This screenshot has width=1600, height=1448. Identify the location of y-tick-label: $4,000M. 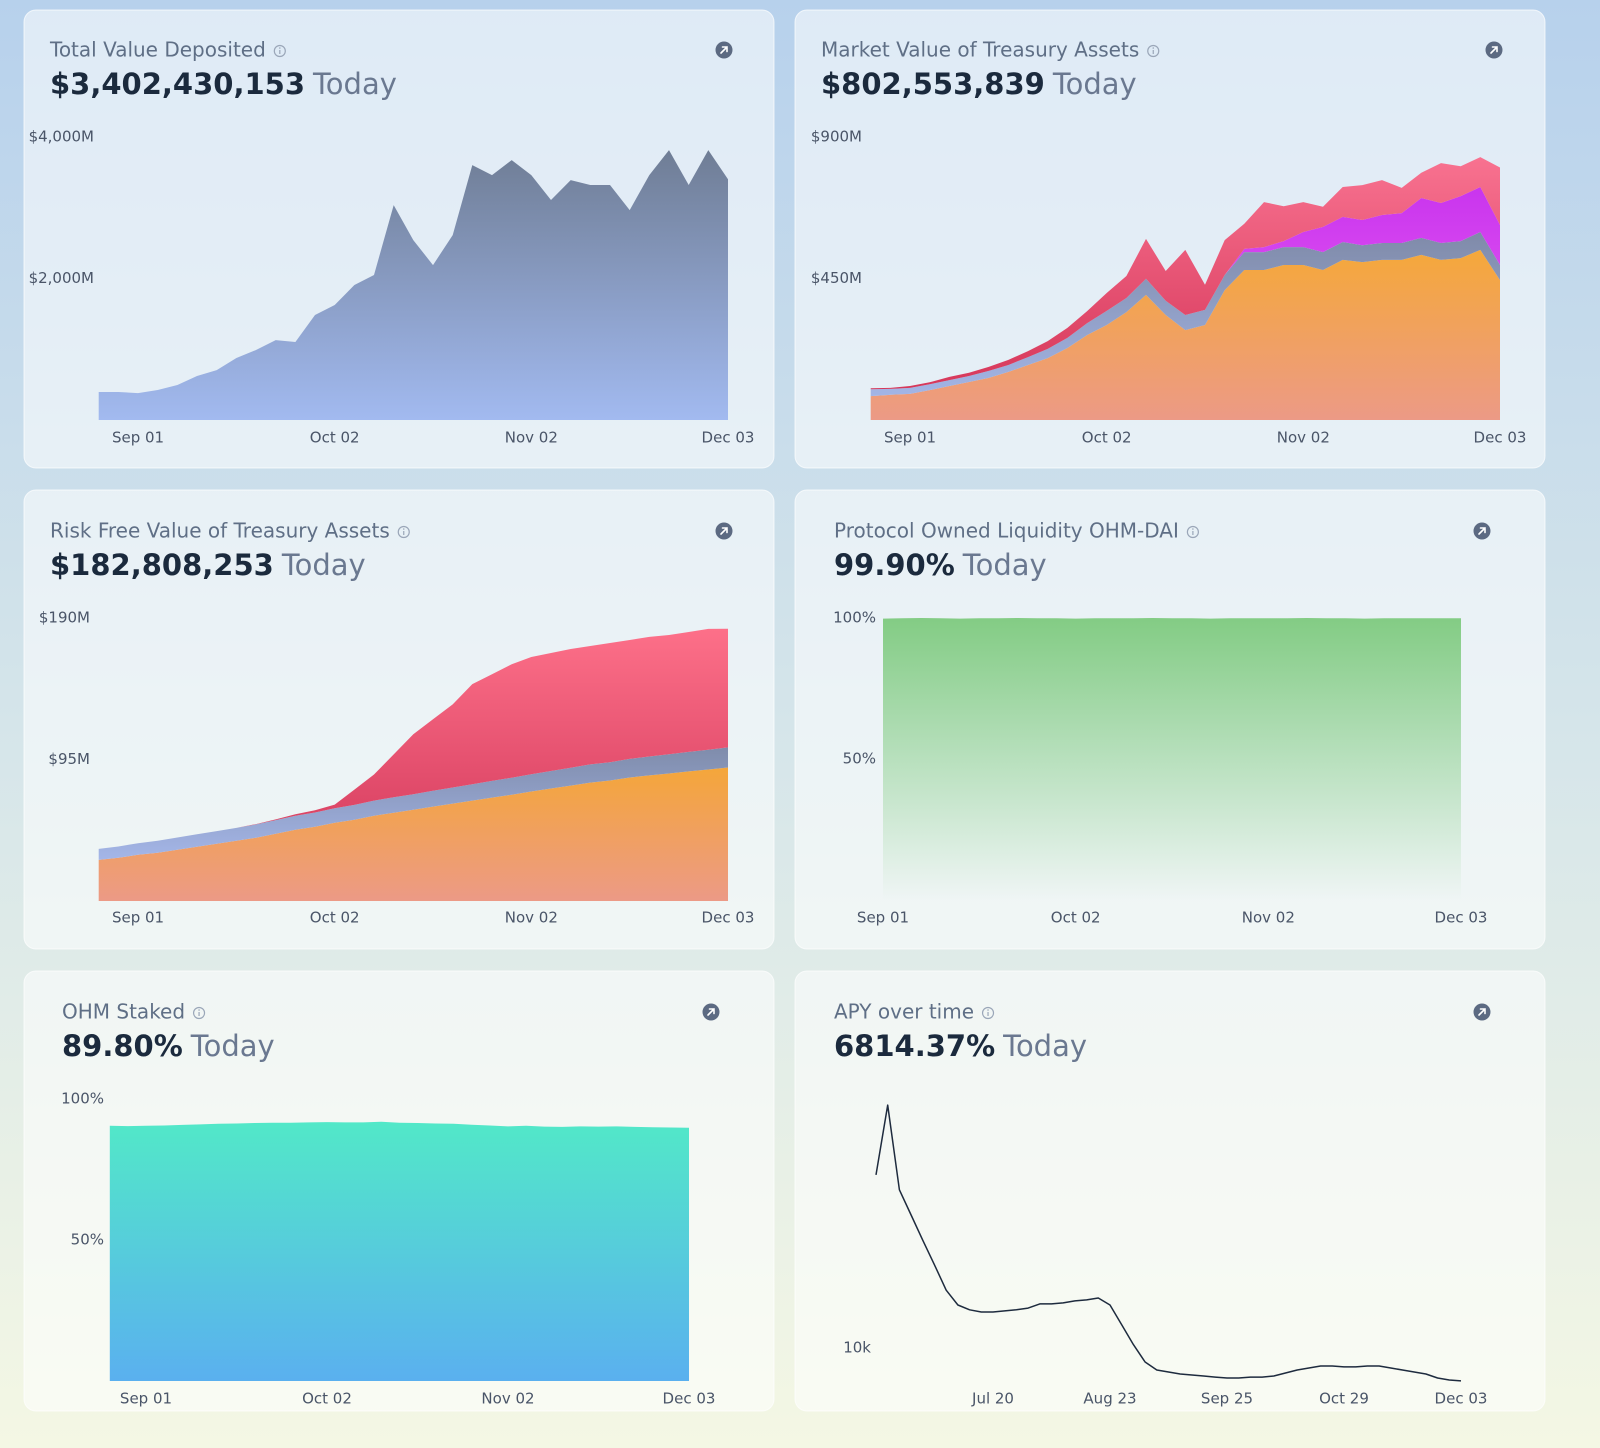
(61, 137).